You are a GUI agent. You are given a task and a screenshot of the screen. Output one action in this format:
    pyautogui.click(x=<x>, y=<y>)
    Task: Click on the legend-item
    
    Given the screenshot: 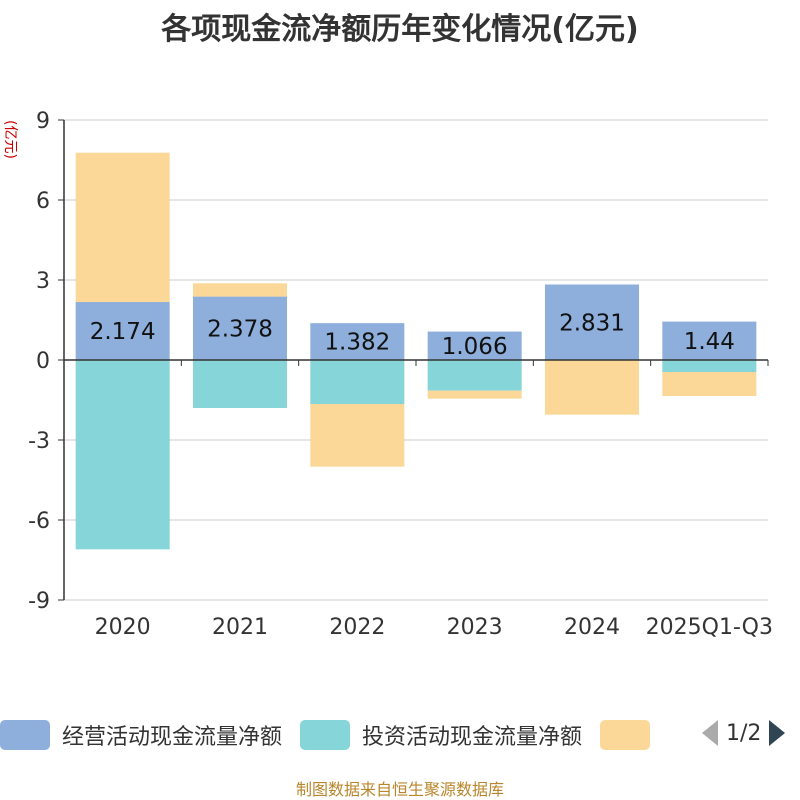 What is the action you would take?
    pyautogui.click(x=631, y=735)
    